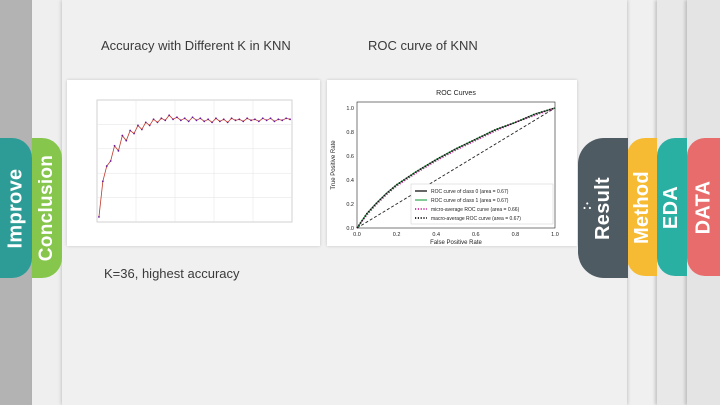 The image size is (720, 405). Describe the element at coordinates (470, 201) in the screenshot. I see `roc-legend-label: ROC curve of class 1 (area = 0.67)` at that location.